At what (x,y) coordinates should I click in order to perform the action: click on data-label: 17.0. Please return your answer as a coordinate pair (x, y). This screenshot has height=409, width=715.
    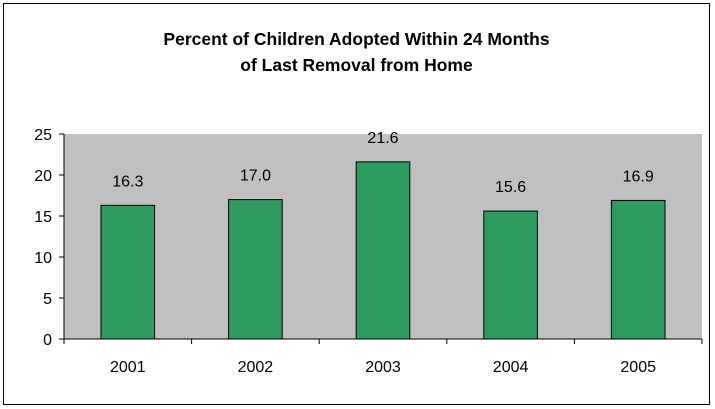
    Looking at the image, I should click on (255, 176).